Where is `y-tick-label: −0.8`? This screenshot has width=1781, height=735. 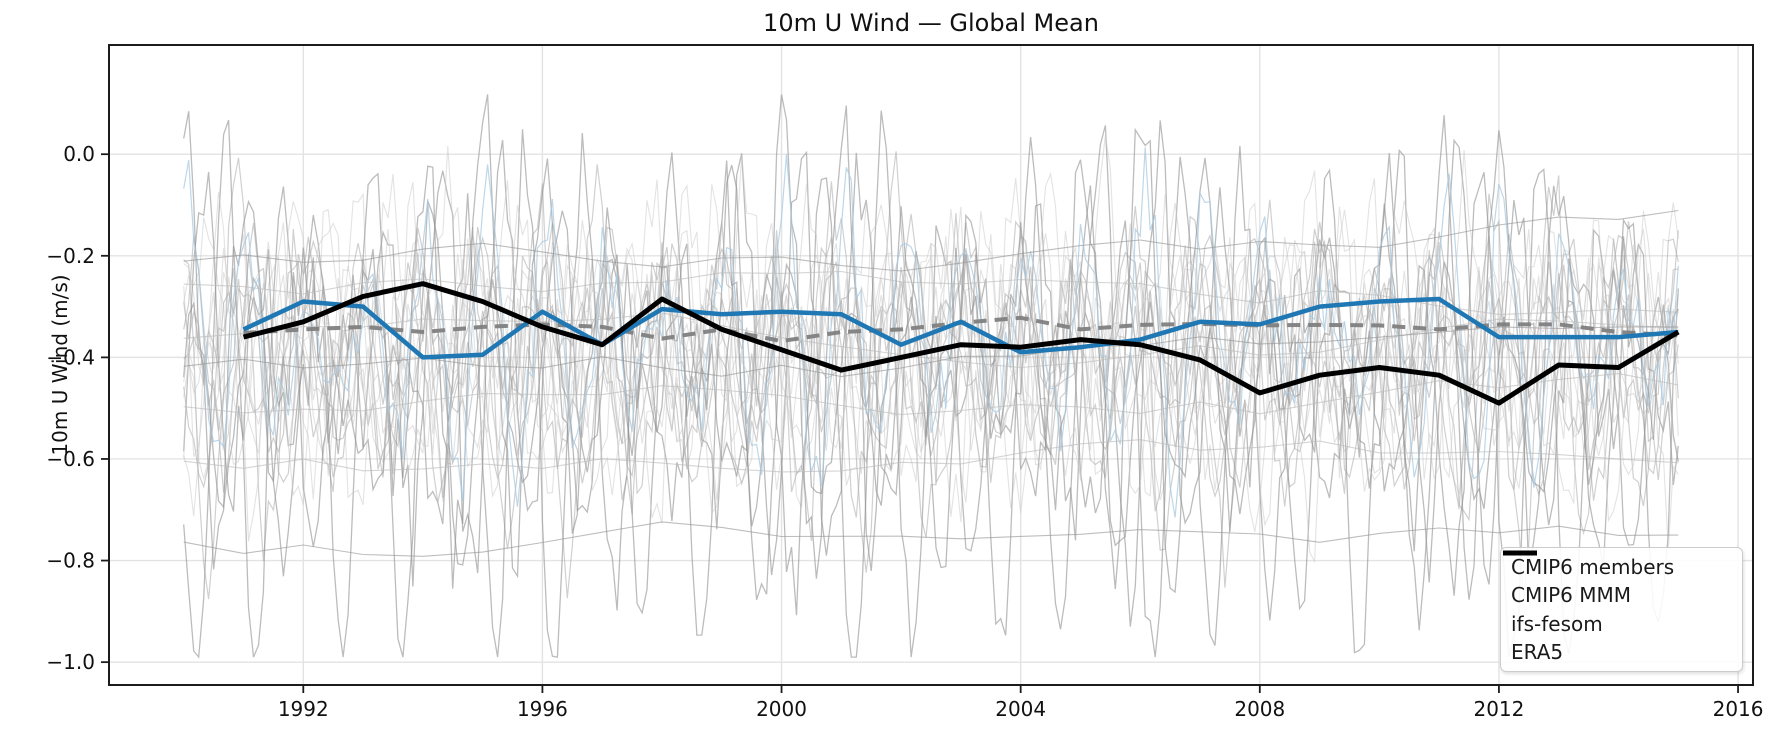
y-tick-label: −0.8 is located at coordinates (70, 561).